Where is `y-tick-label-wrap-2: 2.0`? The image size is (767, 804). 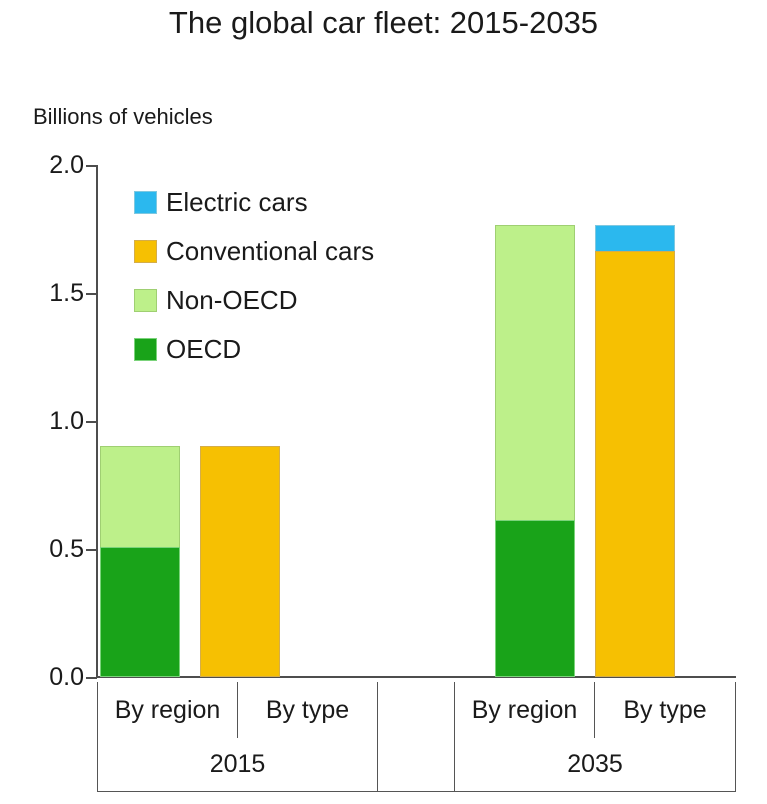
y-tick-label-wrap-2: 2.0 is located at coordinates (42, 165).